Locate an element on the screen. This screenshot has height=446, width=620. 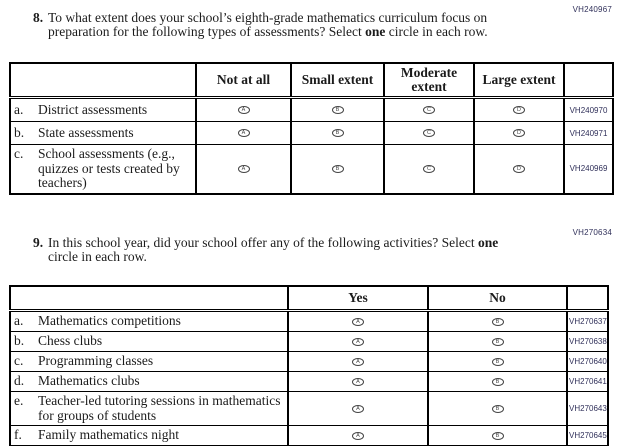
row-code: VH270640 is located at coordinates (587, 361).